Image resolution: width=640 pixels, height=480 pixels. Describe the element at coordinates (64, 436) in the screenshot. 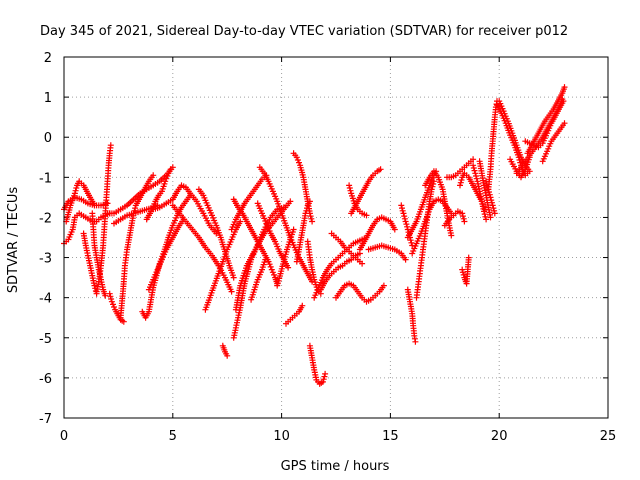

I see `x-tick-label: 0` at that location.